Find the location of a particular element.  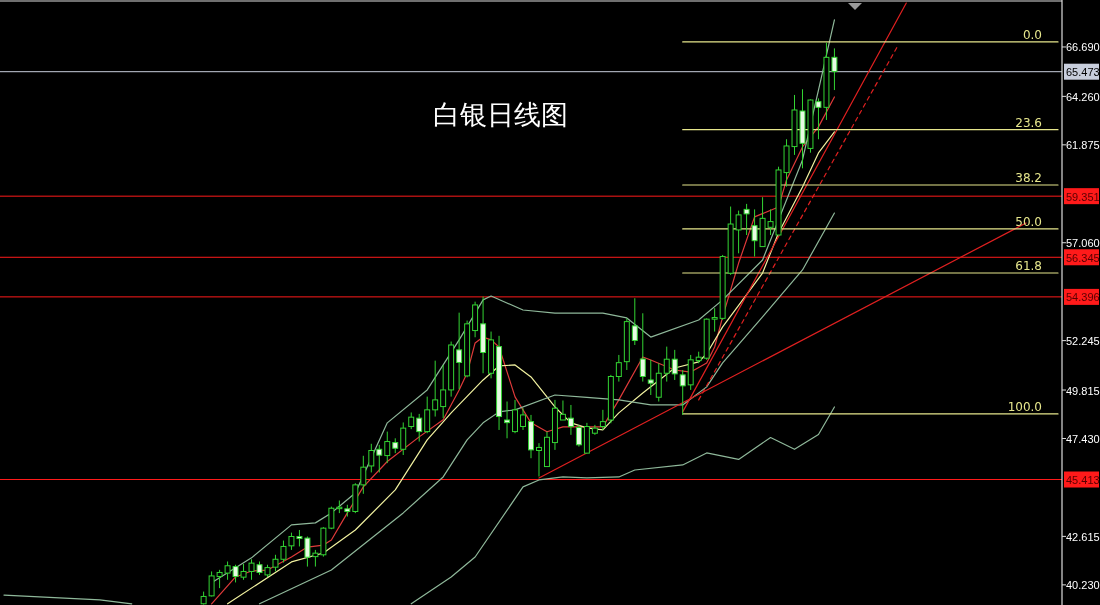

series-label: 100.0 is located at coordinates (1024, 406).